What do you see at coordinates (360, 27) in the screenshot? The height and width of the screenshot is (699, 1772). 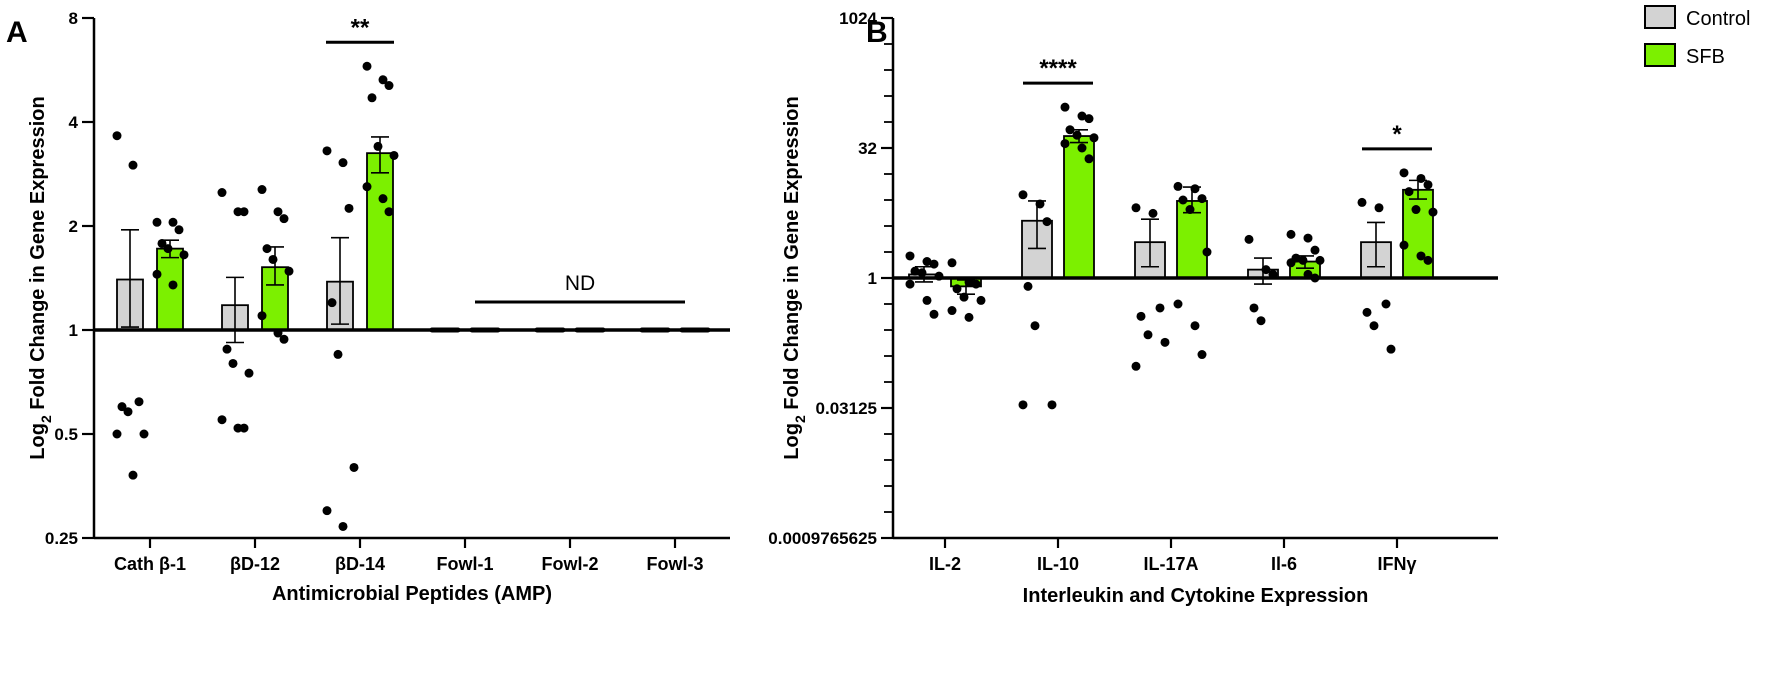 I see `panel-a-significance-stars: **` at bounding box center [360, 27].